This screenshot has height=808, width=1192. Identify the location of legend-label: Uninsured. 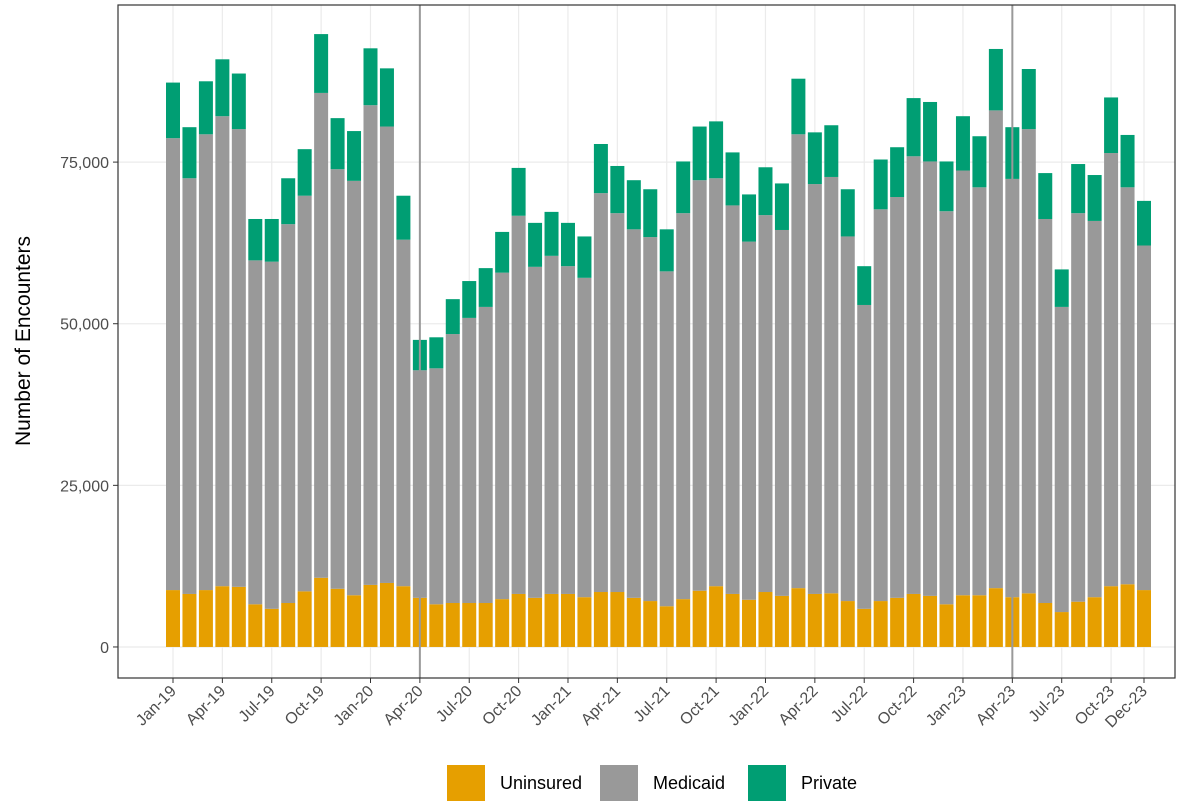
(541, 783).